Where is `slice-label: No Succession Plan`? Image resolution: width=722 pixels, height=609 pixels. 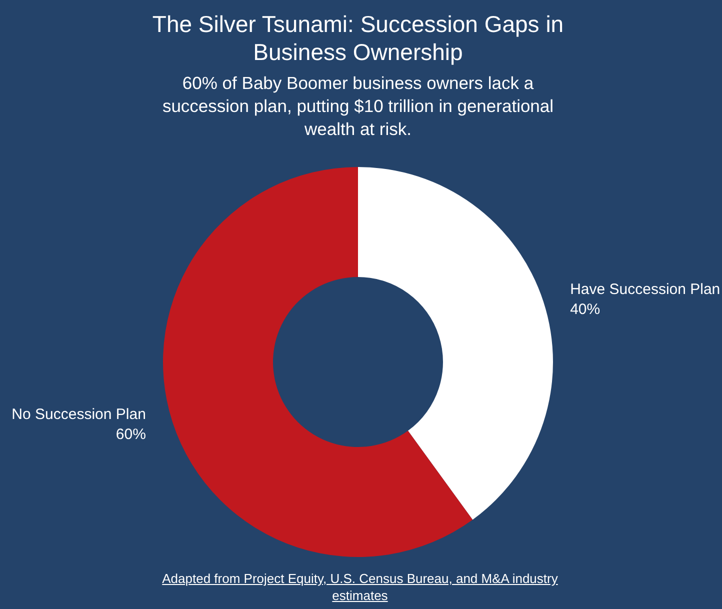 slice-label: No Succession Plan is located at coordinates (79, 415).